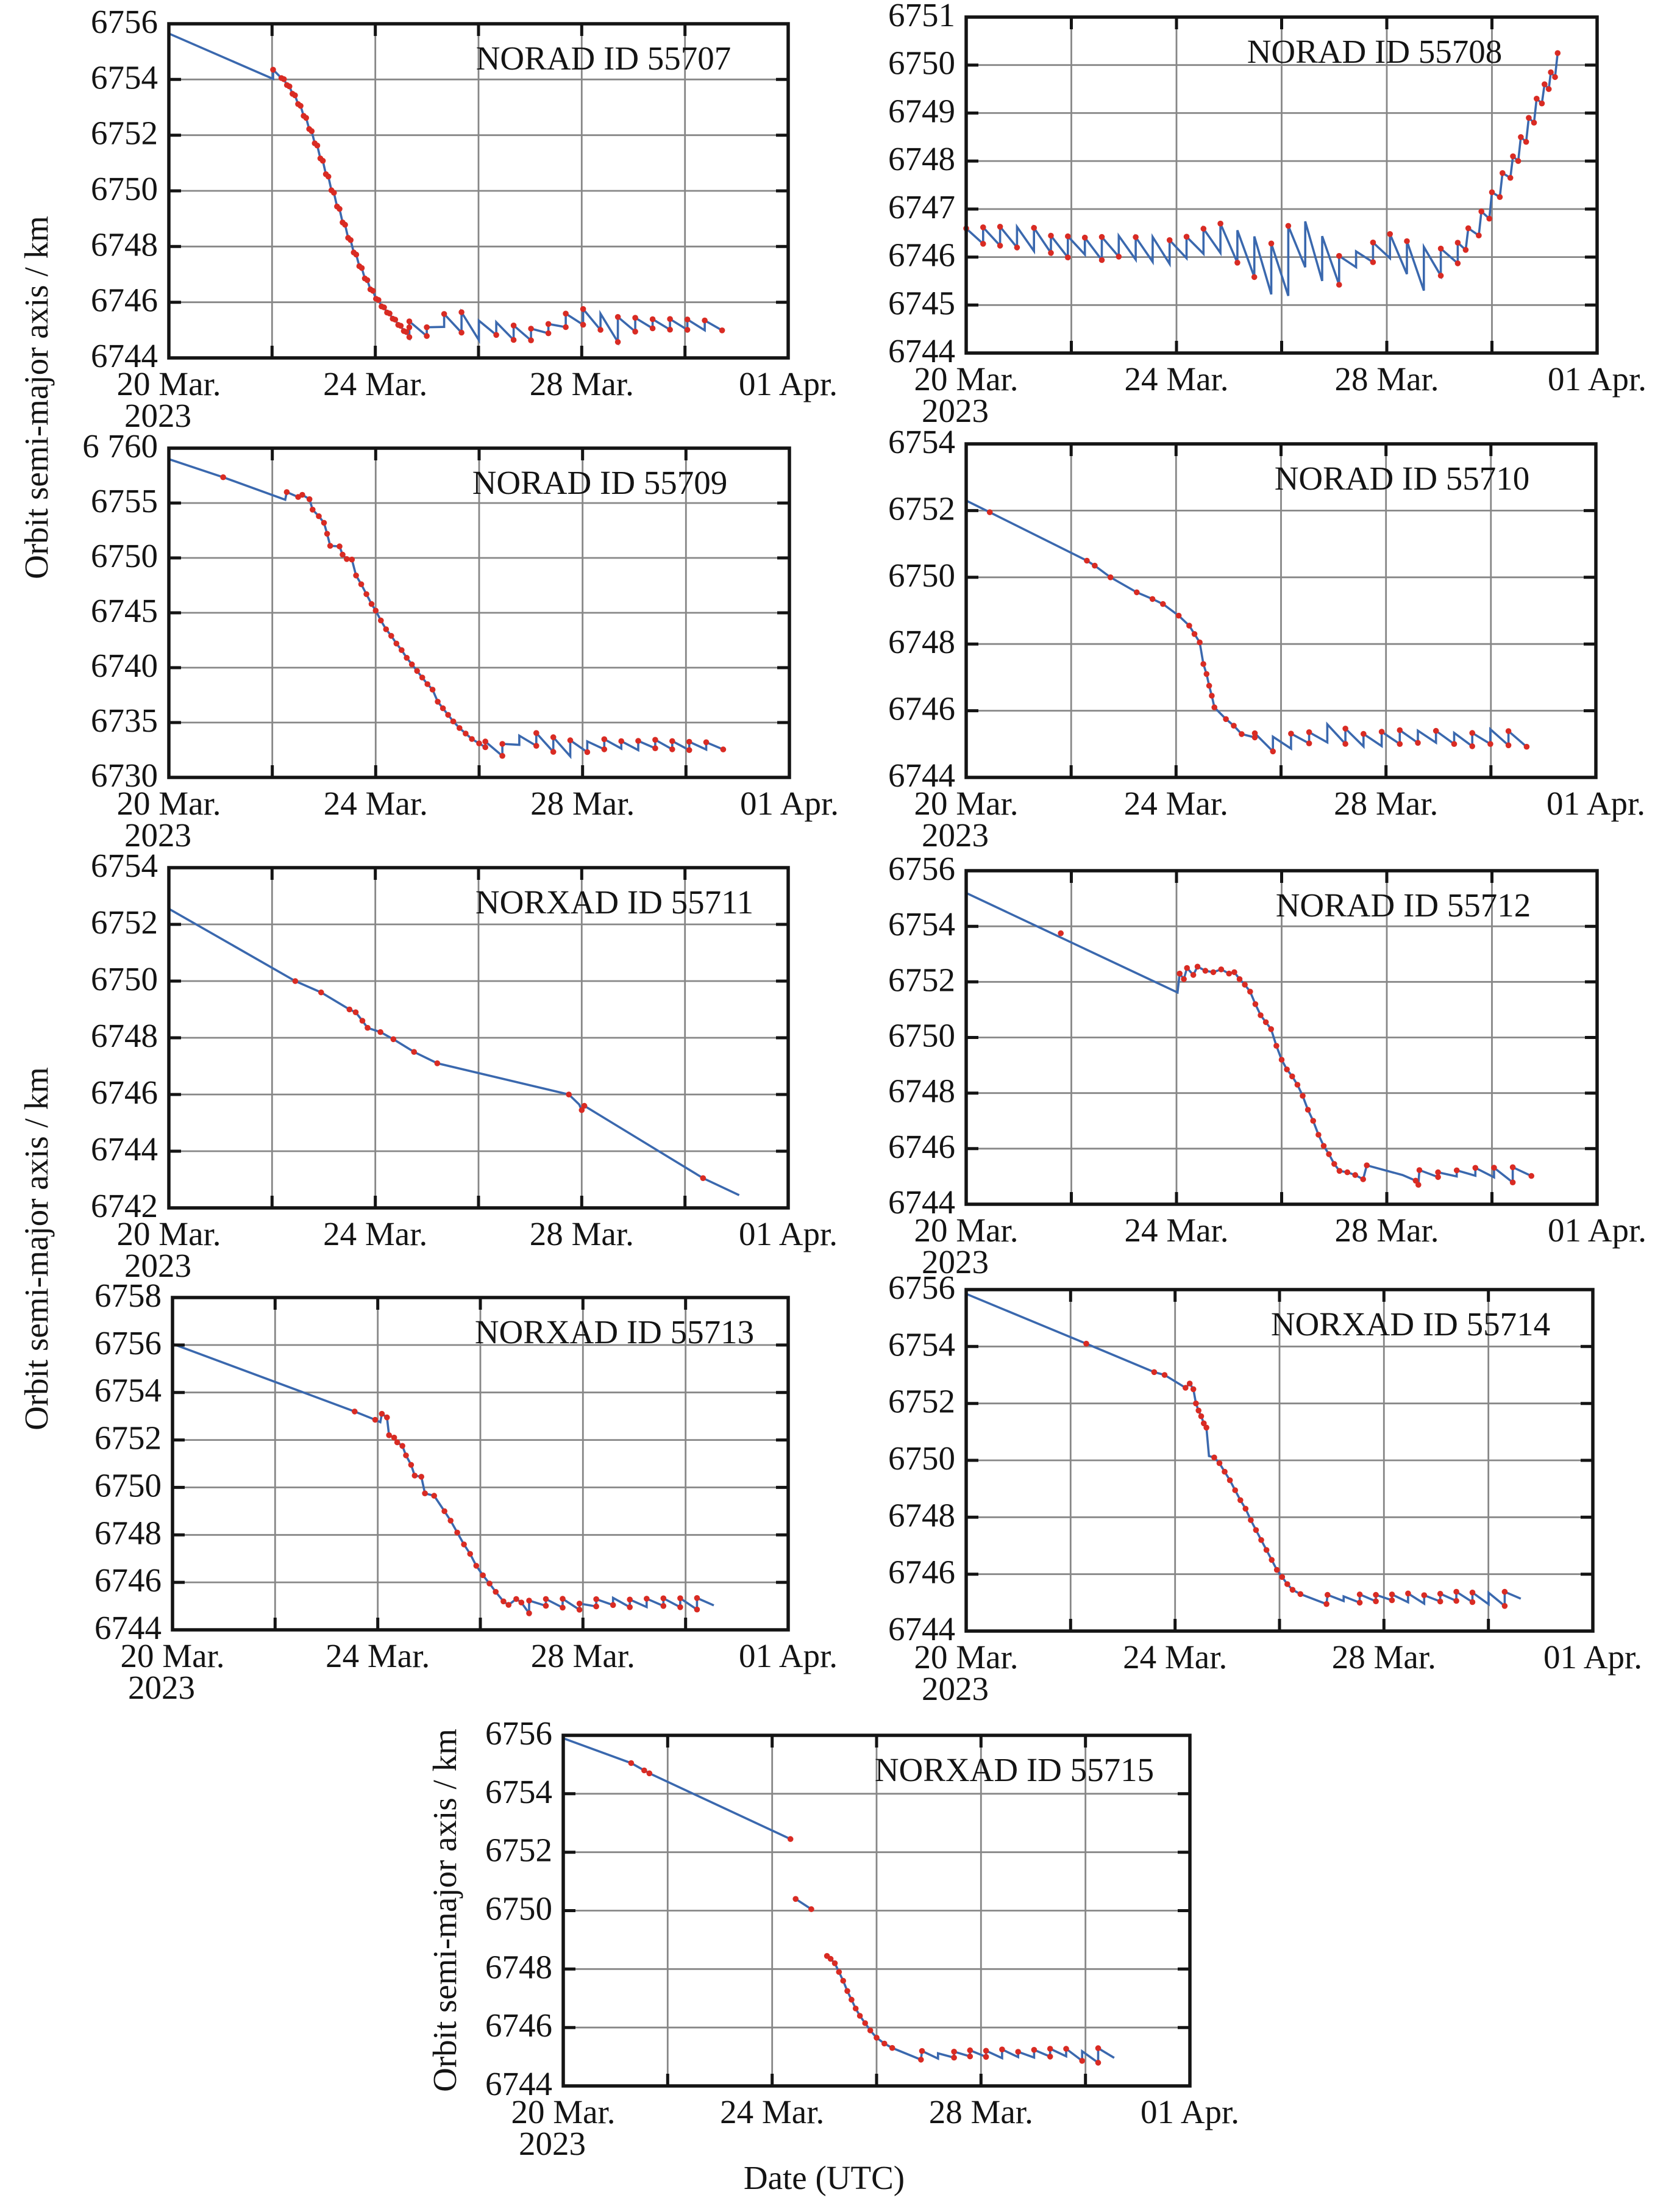 This screenshot has height=2203, width=1680. What do you see at coordinates (128, 1295) in the screenshot?
I see `svg-text: 6758` at bounding box center [128, 1295].